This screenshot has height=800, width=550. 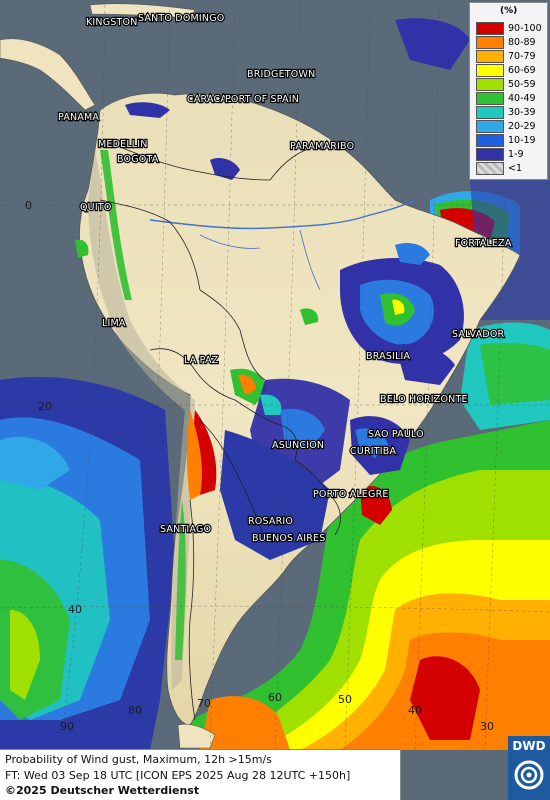 I want to click on legend-label: 30-39, so click(x=522, y=112).